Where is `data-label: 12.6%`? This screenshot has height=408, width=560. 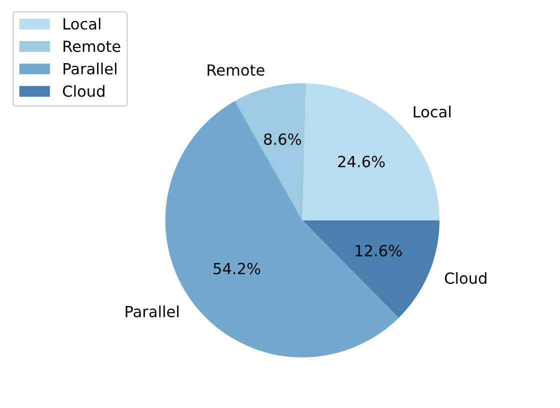 data-label: 12.6% is located at coordinates (379, 250).